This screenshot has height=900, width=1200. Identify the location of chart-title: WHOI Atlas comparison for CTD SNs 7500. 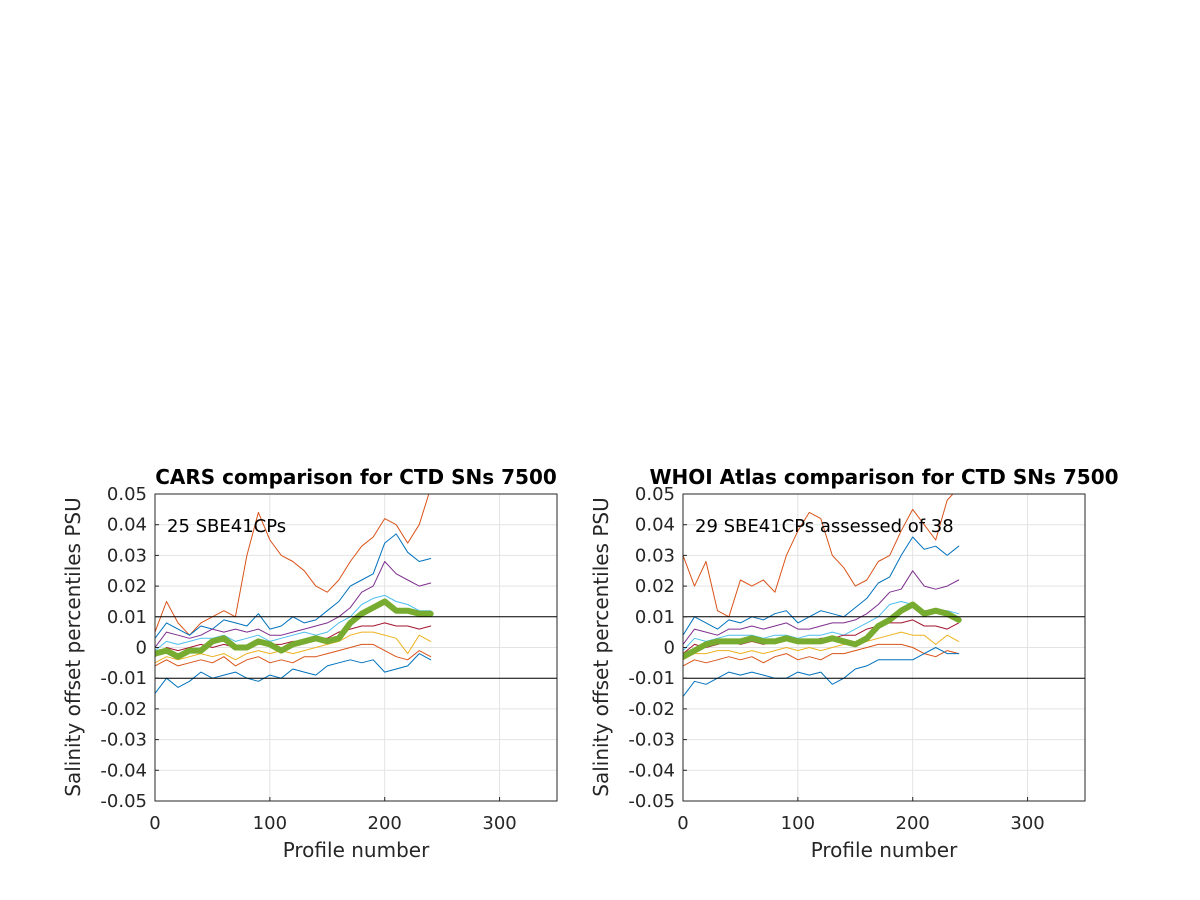
(883, 477).